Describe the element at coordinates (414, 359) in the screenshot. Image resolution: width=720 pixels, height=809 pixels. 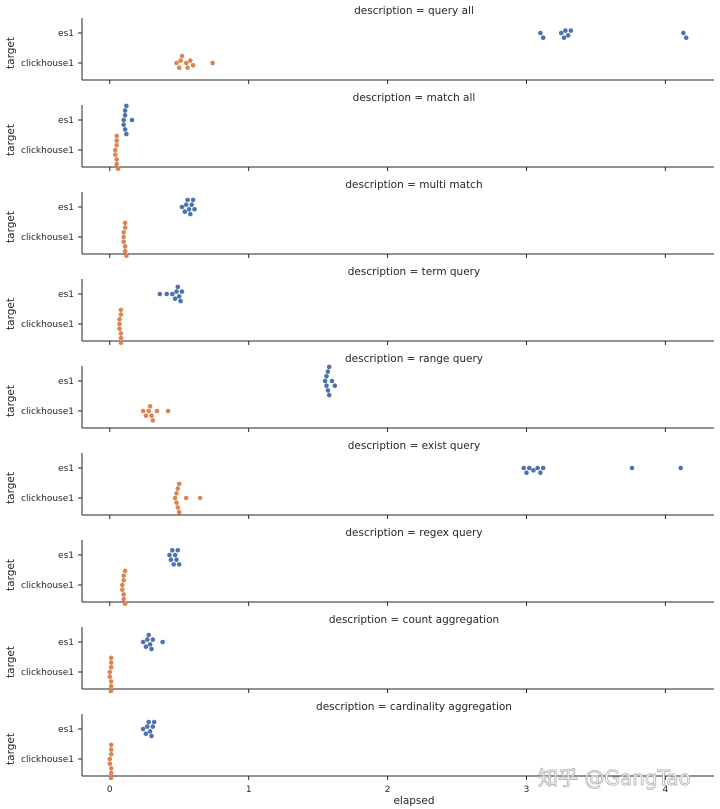
I see `panel-title: description = range query` at that location.